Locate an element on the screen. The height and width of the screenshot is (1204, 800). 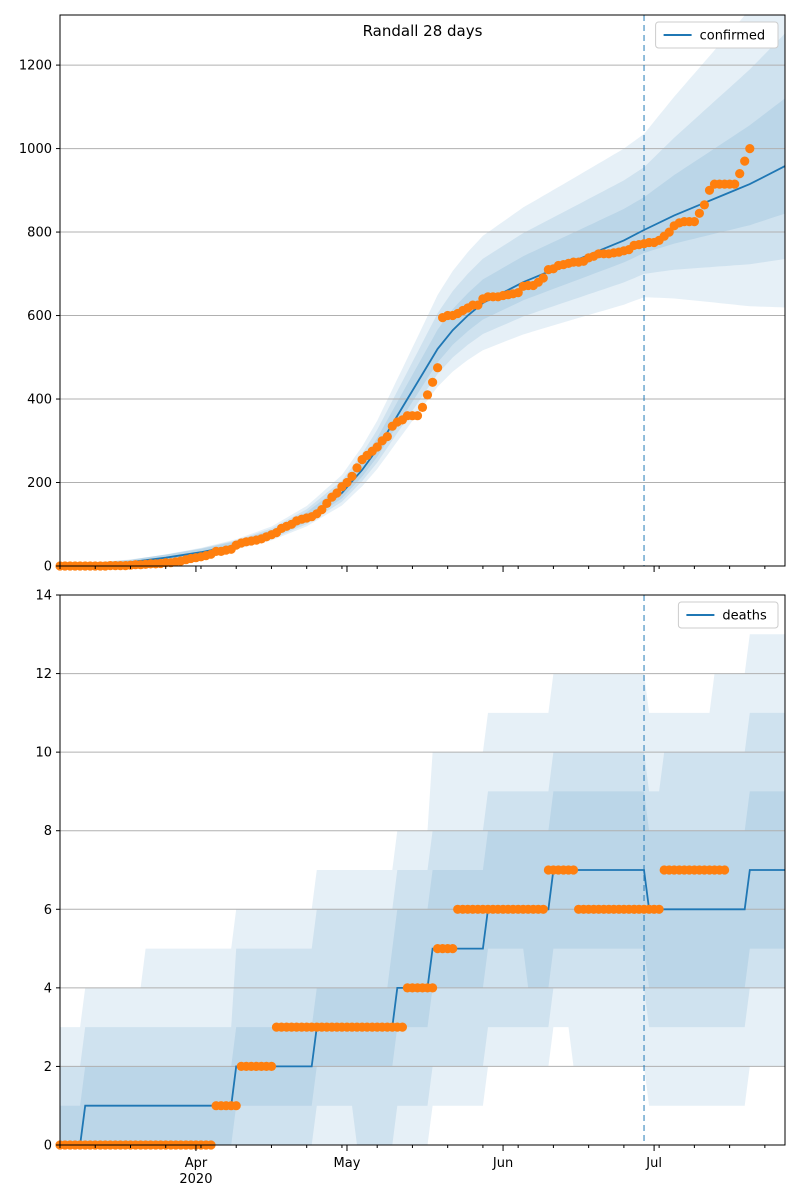
deaths-y-tick-label: 12 is located at coordinates (43, 674).